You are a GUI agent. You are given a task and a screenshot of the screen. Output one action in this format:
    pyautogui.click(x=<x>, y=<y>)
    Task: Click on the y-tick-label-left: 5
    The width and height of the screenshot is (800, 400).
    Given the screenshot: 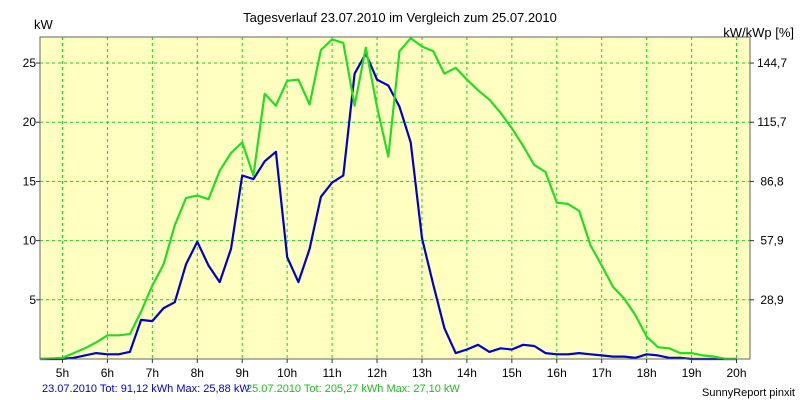 What is the action you would take?
    pyautogui.click(x=32, y=300)
    